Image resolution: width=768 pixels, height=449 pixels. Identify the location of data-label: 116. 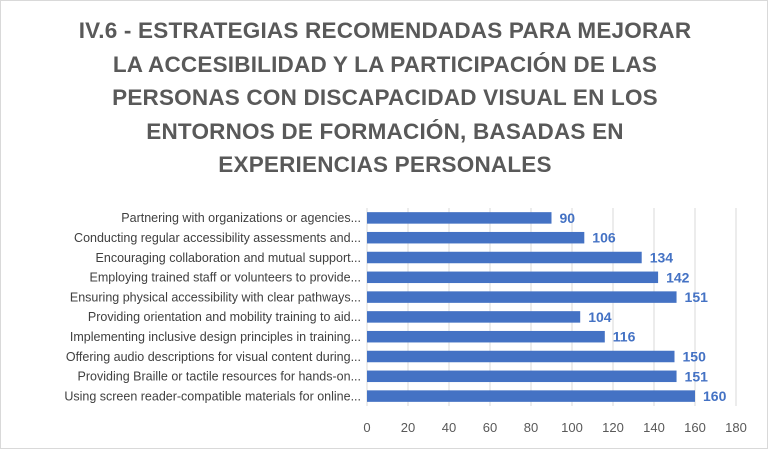
(624, 337).